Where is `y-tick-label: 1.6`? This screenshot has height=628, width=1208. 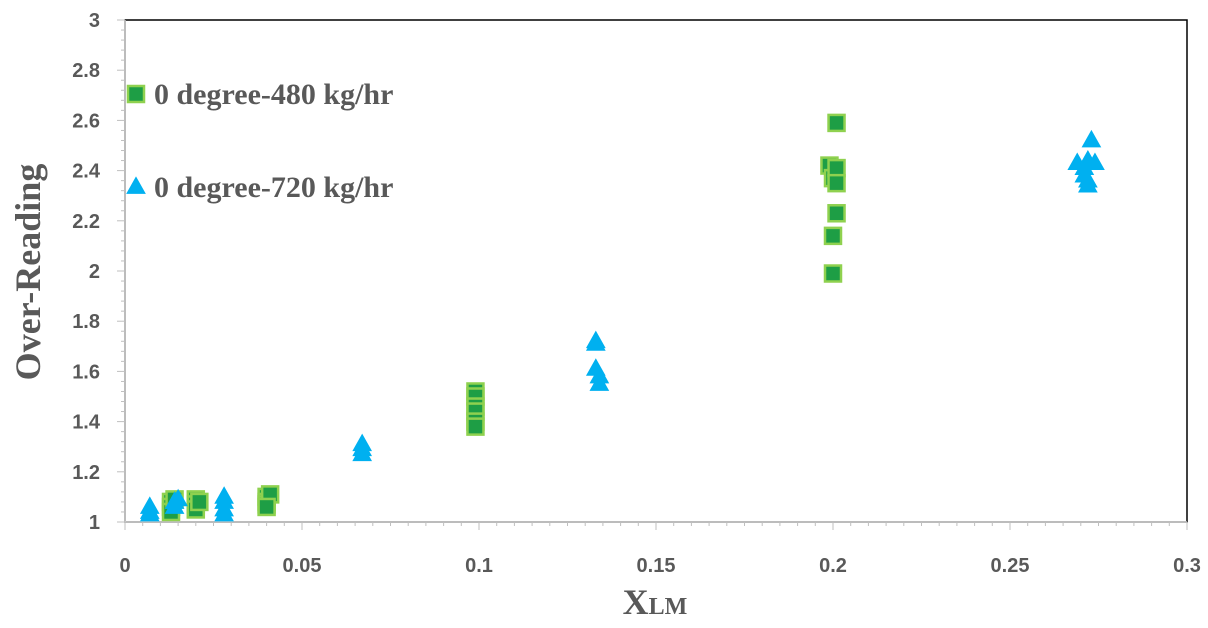
y-tick-label: 1.6 is located at coordinates (86, 372).